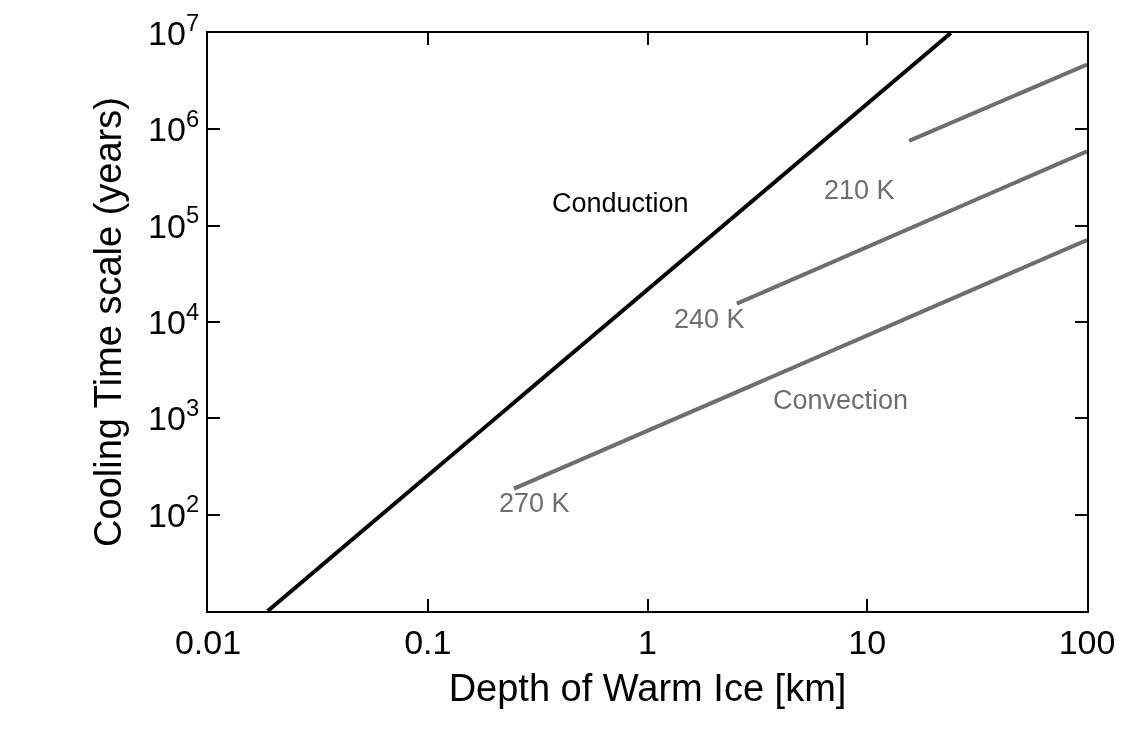 The width and height of the screenshot is (1130, 735). Describe the element at coordinates (428, 641) in the screenshot. I see `x-tick-label: 0.1` at that location.